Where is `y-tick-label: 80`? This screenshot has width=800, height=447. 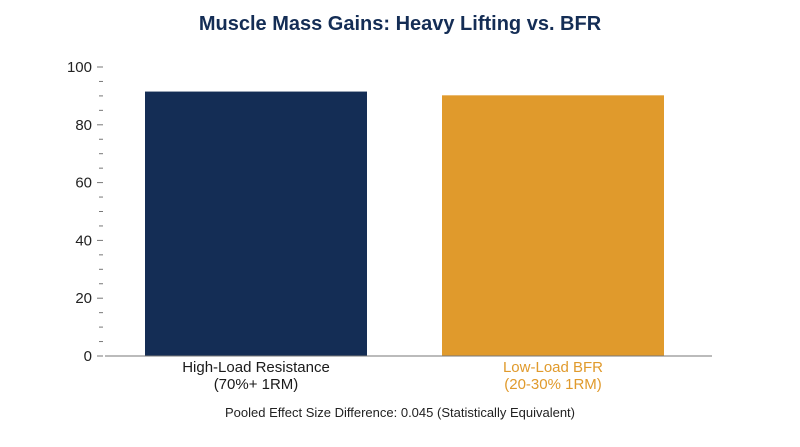 y-tick-label: 80 is located at coordinates (83, 125).